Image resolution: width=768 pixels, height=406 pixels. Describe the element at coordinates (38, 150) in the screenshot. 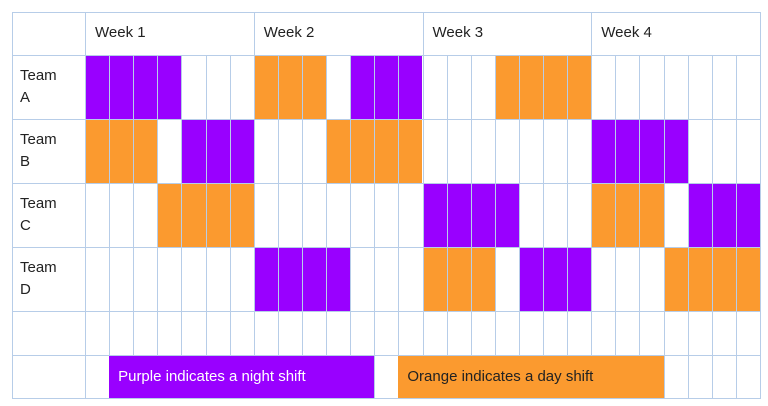

I see `team-label: Team B` at that location.